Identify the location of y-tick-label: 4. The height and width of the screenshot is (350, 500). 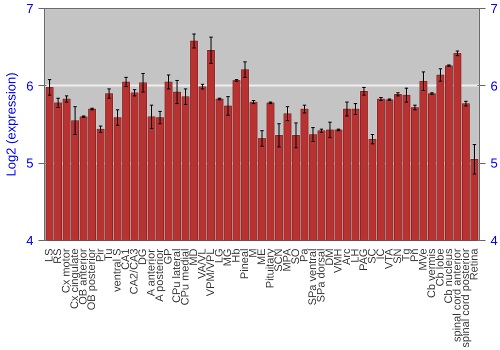
(30, 240).